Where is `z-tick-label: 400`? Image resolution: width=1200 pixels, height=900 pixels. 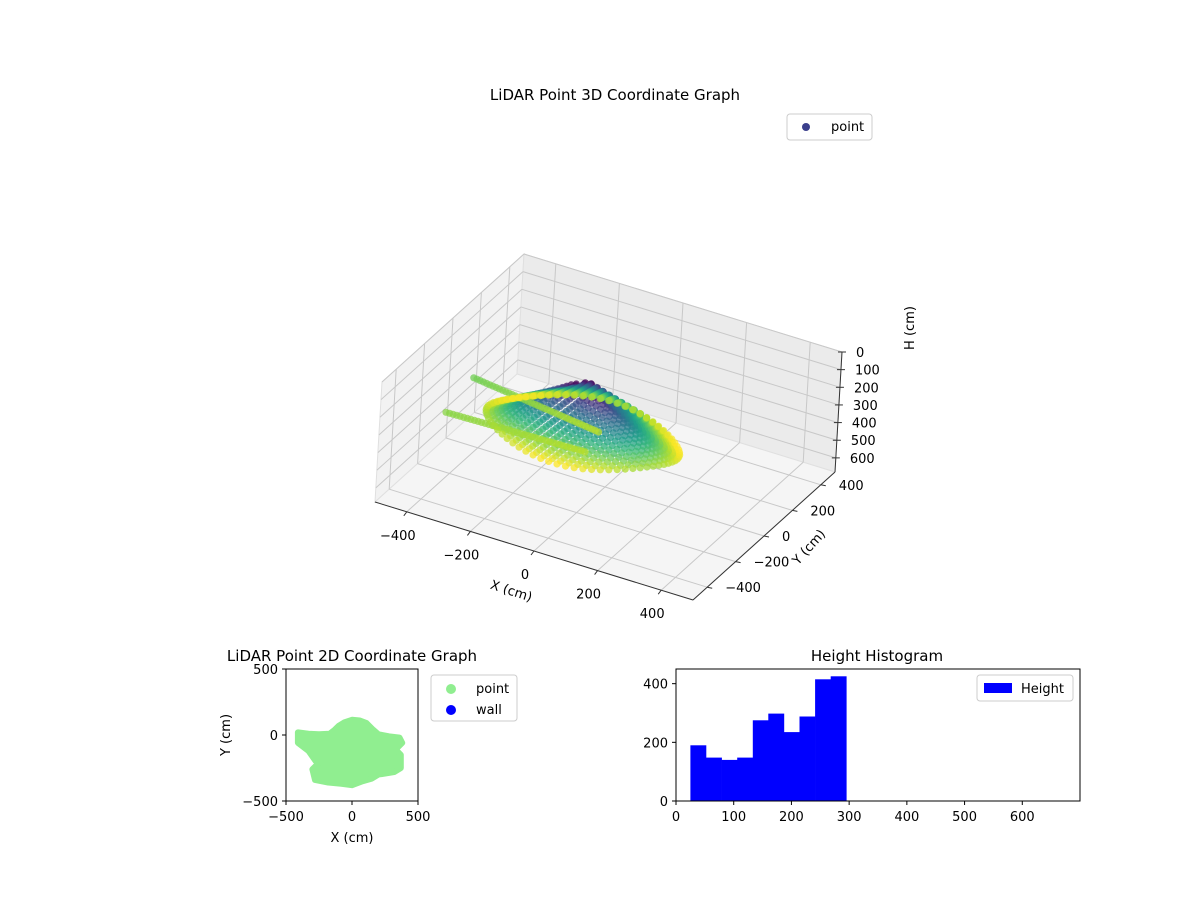 z-tick-label: 400 is located at coordinates (864, 424).